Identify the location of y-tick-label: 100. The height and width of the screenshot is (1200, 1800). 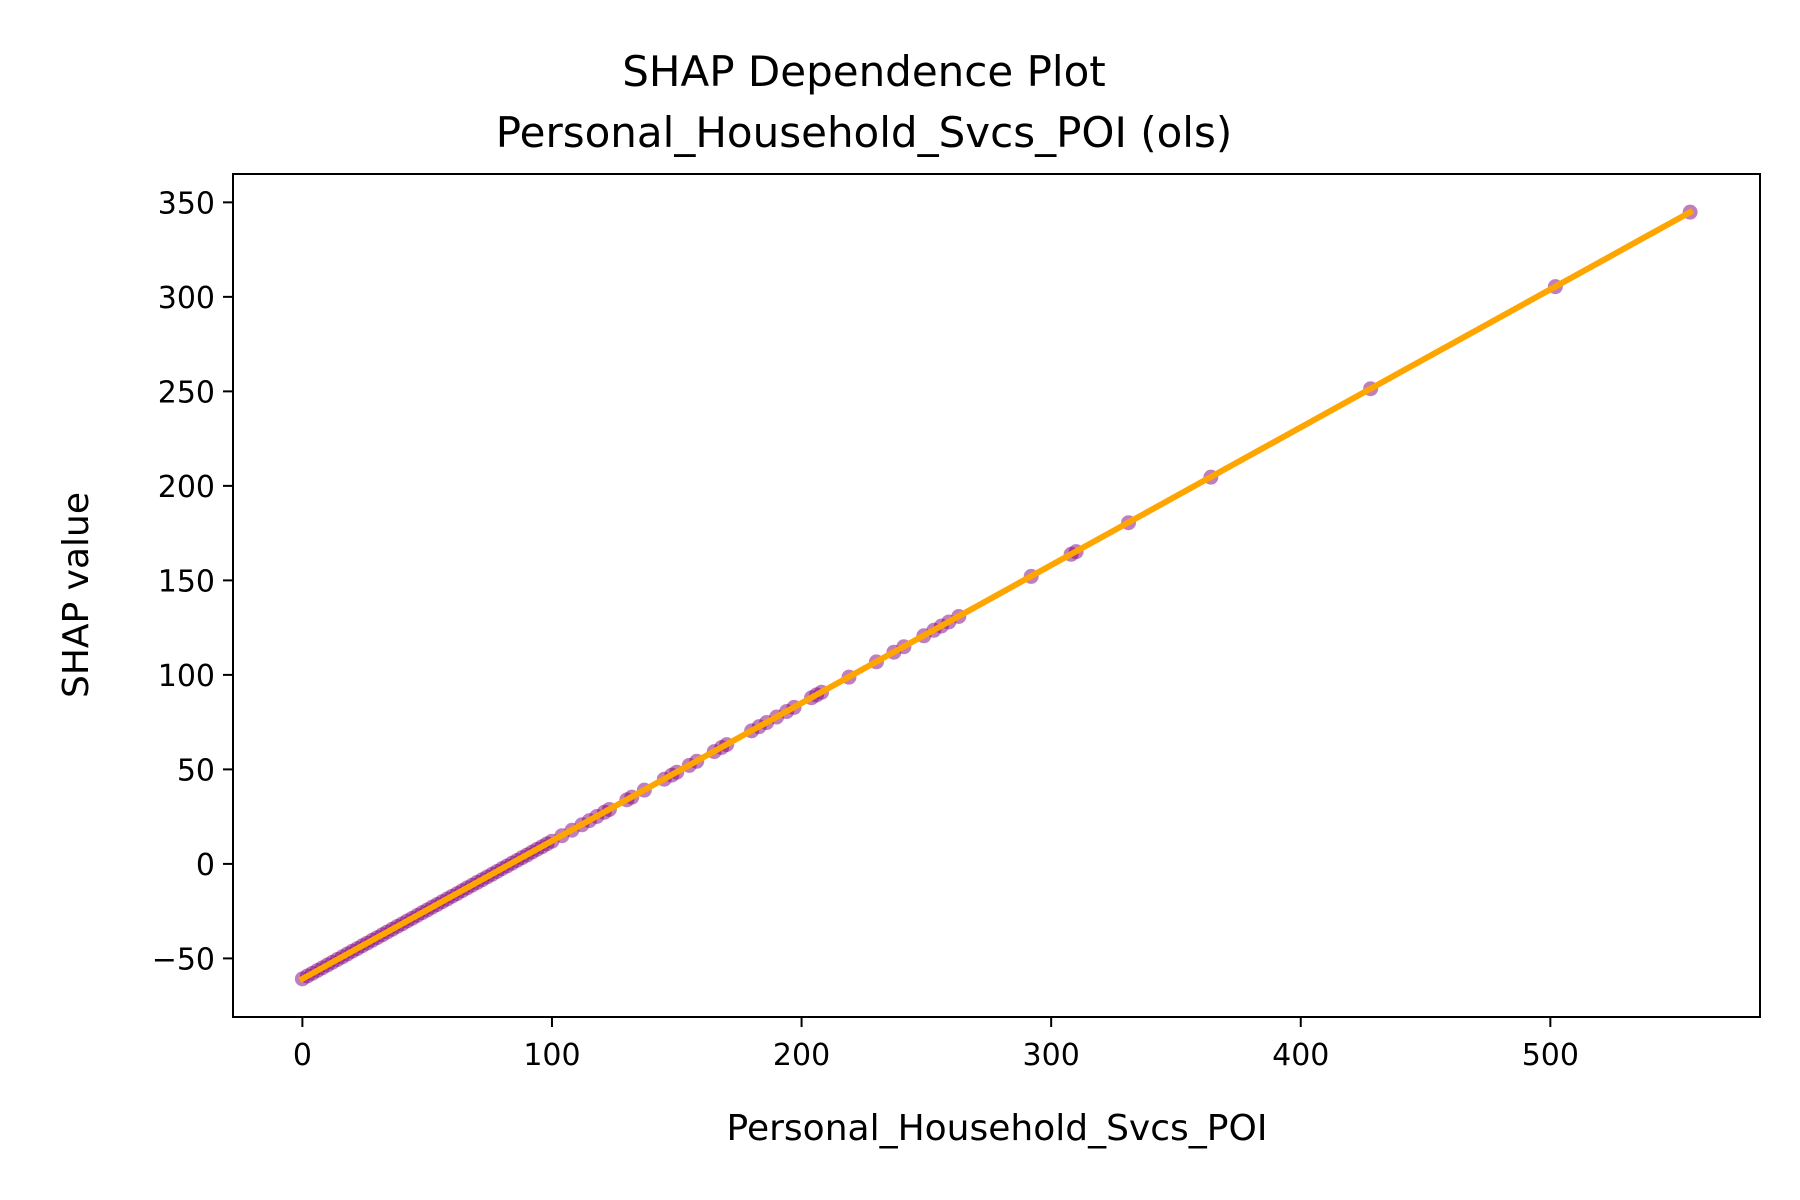
(186, 676).